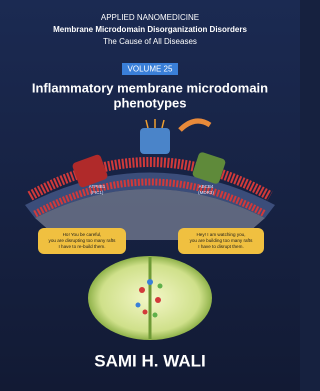 The image size is (320, 391). I want to click on title-line: Inflammatory membrane microdomain, so click(150, 87).